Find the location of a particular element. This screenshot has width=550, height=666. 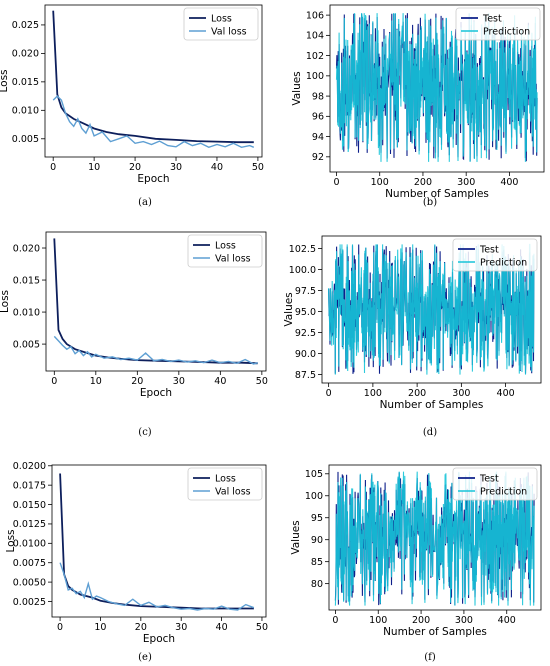

y-tick-label: 0.005 is located at coordinates (26, 344).